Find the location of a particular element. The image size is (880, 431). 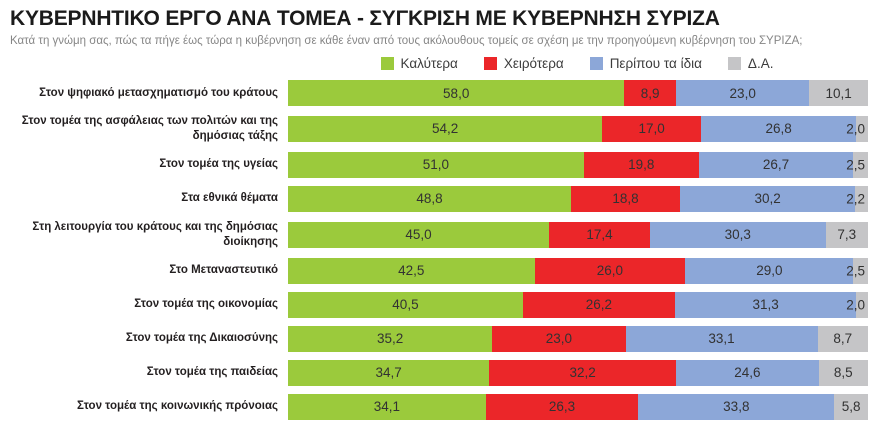

bar-segment-4: 7,3 is located at coordinates (846, 234).